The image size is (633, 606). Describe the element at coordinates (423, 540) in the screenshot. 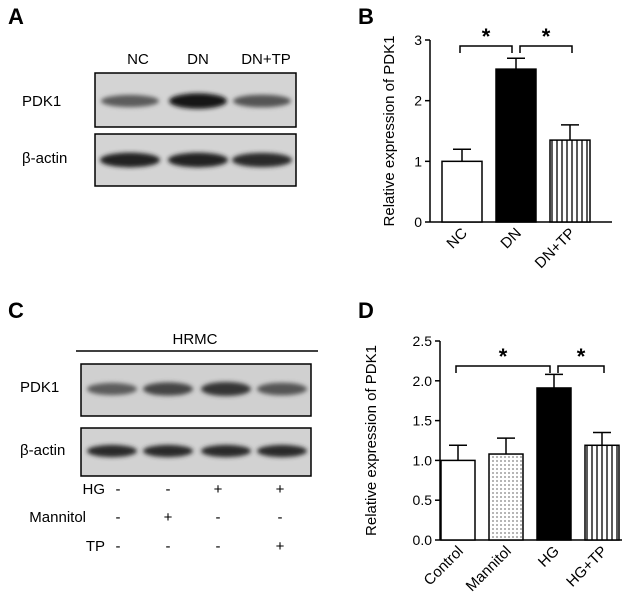

I see `y-tick-label: 0.0` at that location.